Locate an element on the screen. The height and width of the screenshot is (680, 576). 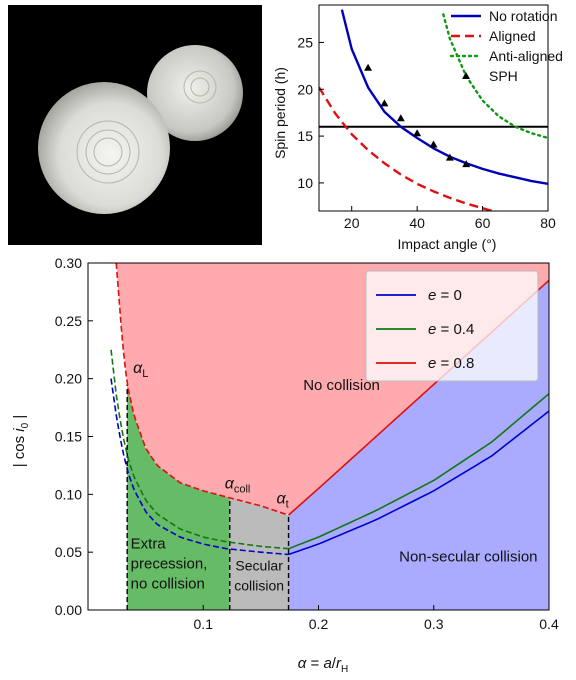
series-no-rotation is located at coordinates (444, 97).